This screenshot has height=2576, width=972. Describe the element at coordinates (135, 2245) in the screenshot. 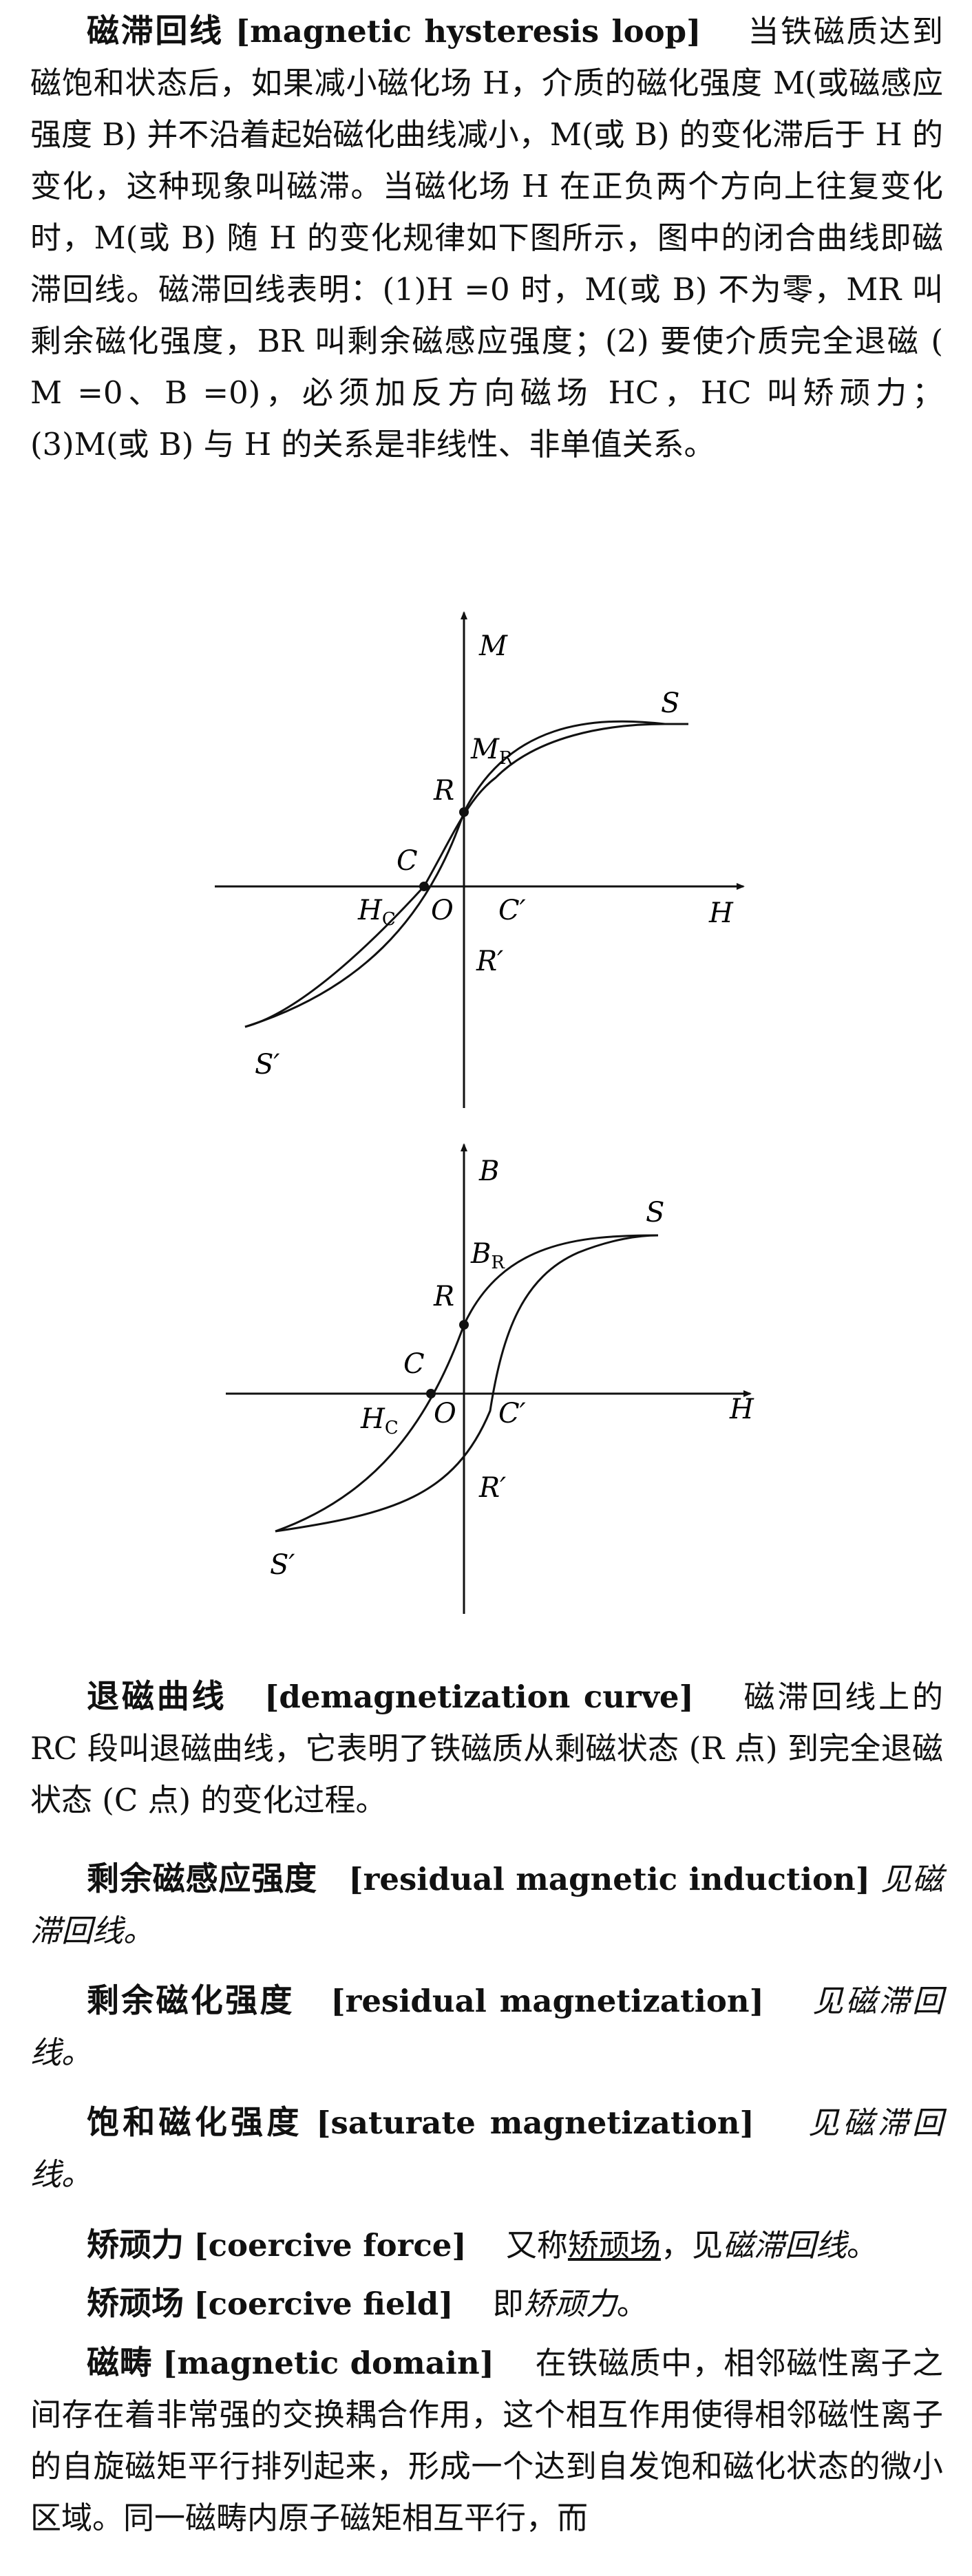

I see `term-title: 矫顽力` at that location.